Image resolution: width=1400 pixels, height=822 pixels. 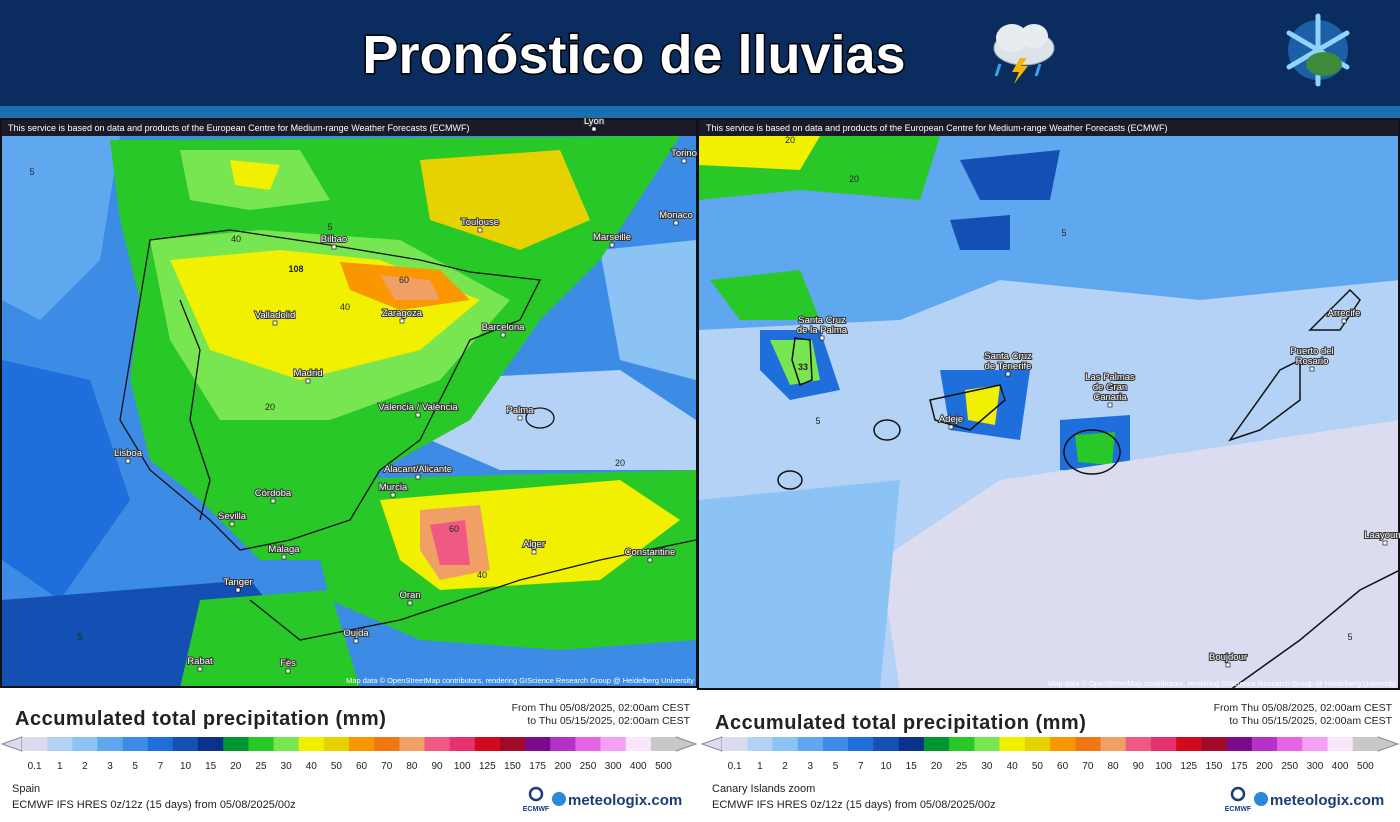 What do you see at coordinates (334, 239) in the screenshot?
I see `place-label: Bilbao` at bounding box center [334, 239].